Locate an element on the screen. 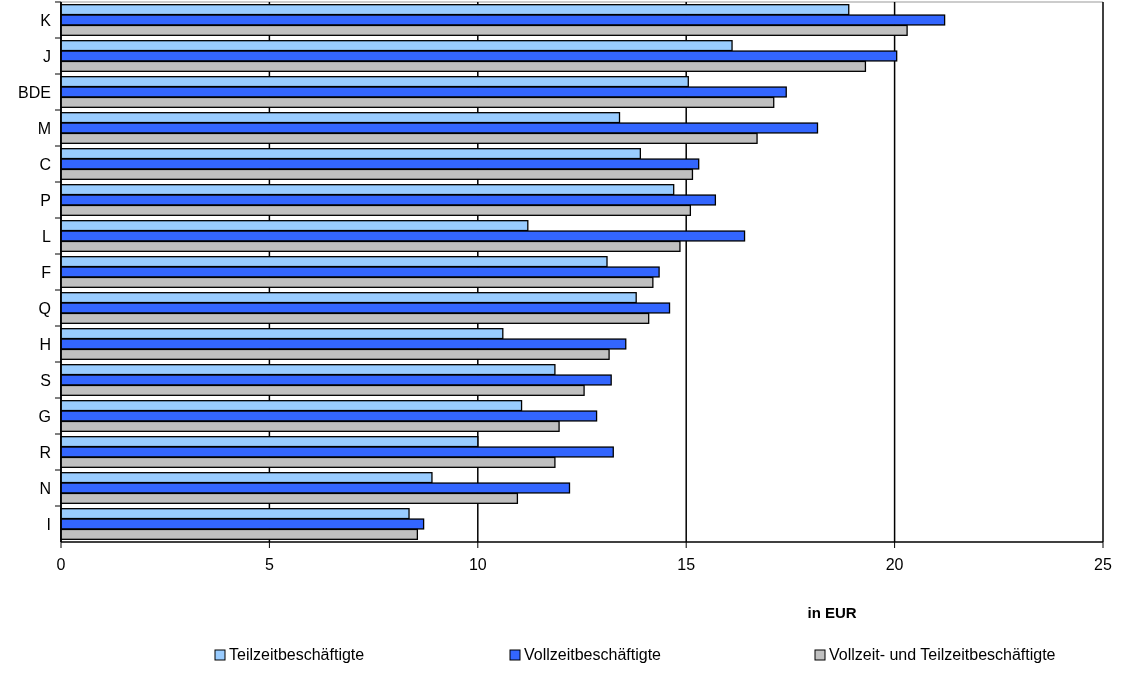 This screenshot has height=684, width=1128. legend-label: Vollzeit- und Teilzeitbeschäftigte is located at coordinates (942, 654).